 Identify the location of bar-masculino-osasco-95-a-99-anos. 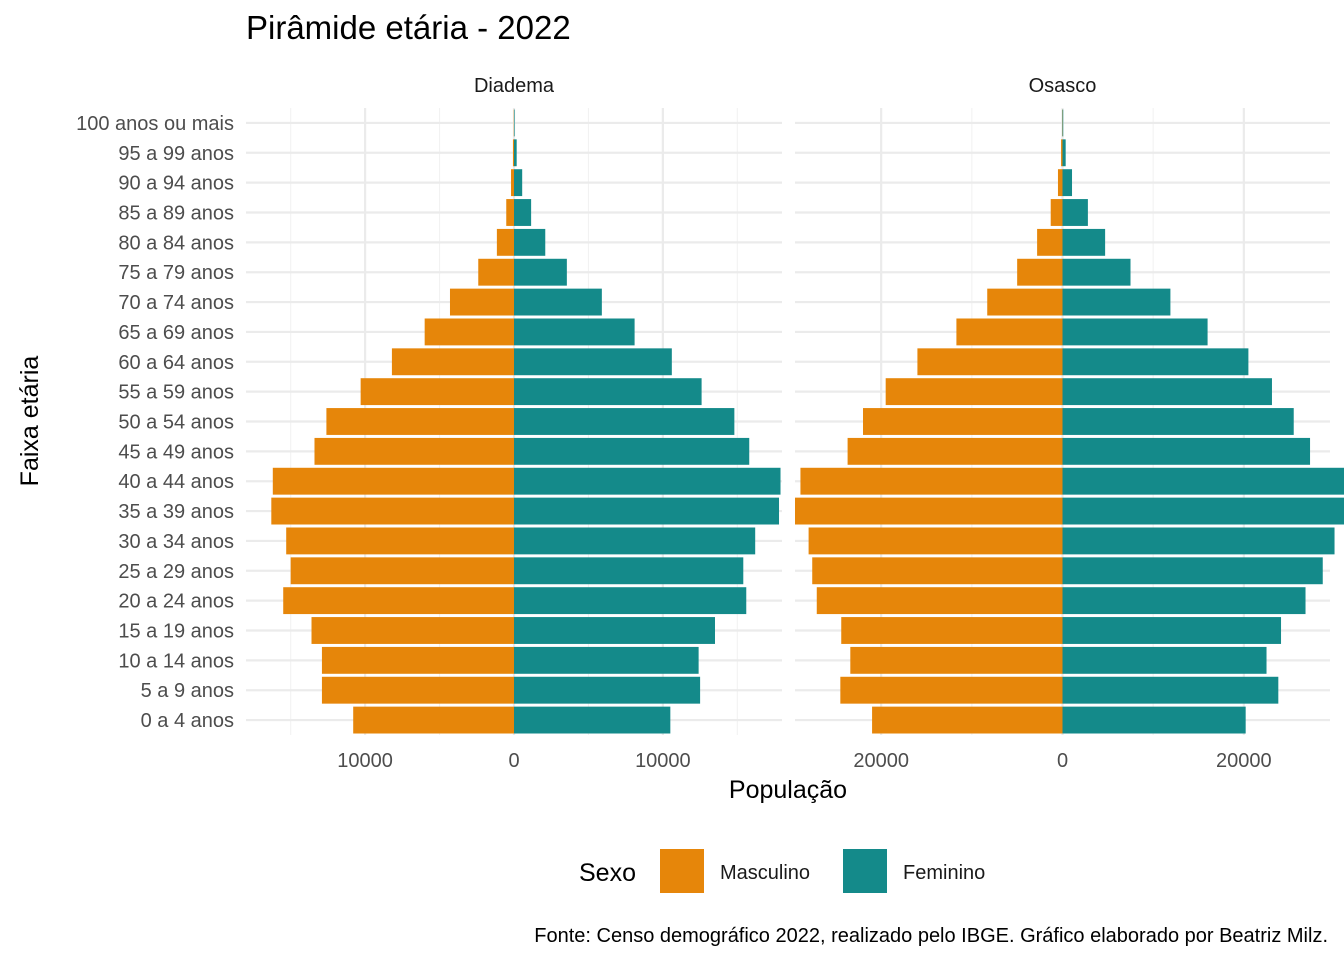
(1062, 153).